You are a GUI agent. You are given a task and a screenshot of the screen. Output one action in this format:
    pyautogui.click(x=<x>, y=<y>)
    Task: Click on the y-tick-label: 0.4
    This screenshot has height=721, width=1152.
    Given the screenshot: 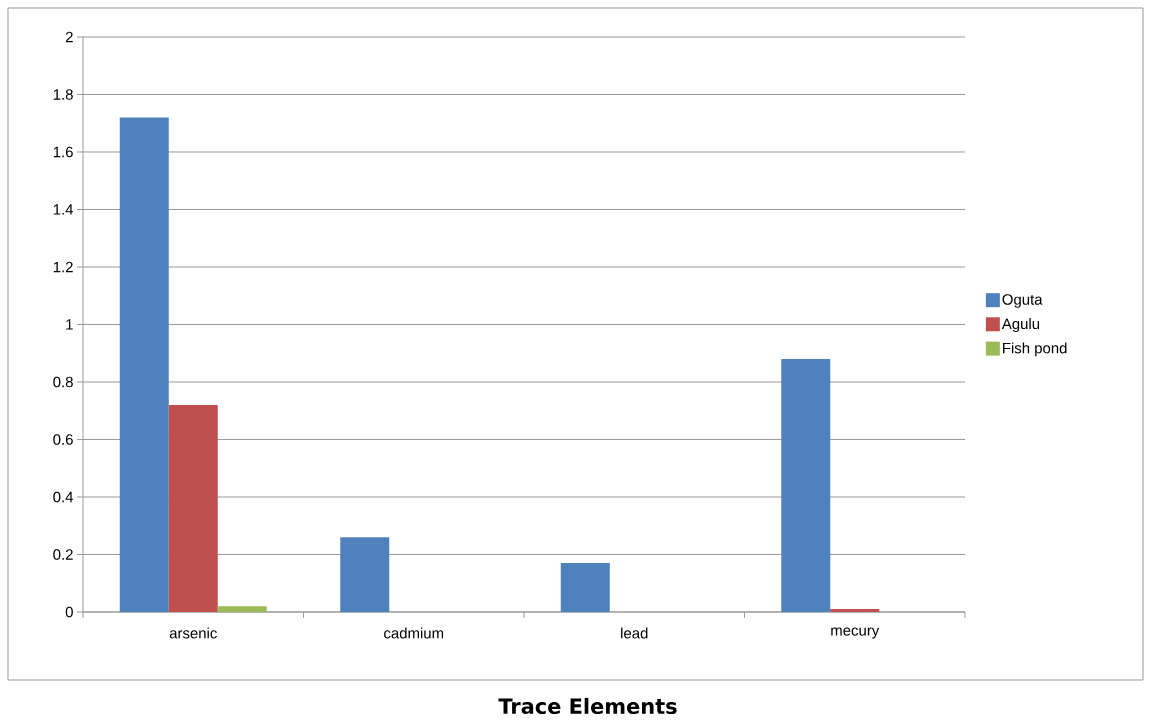 What is the action you would take?
    pyautogui.click(x=63, y=497)
    